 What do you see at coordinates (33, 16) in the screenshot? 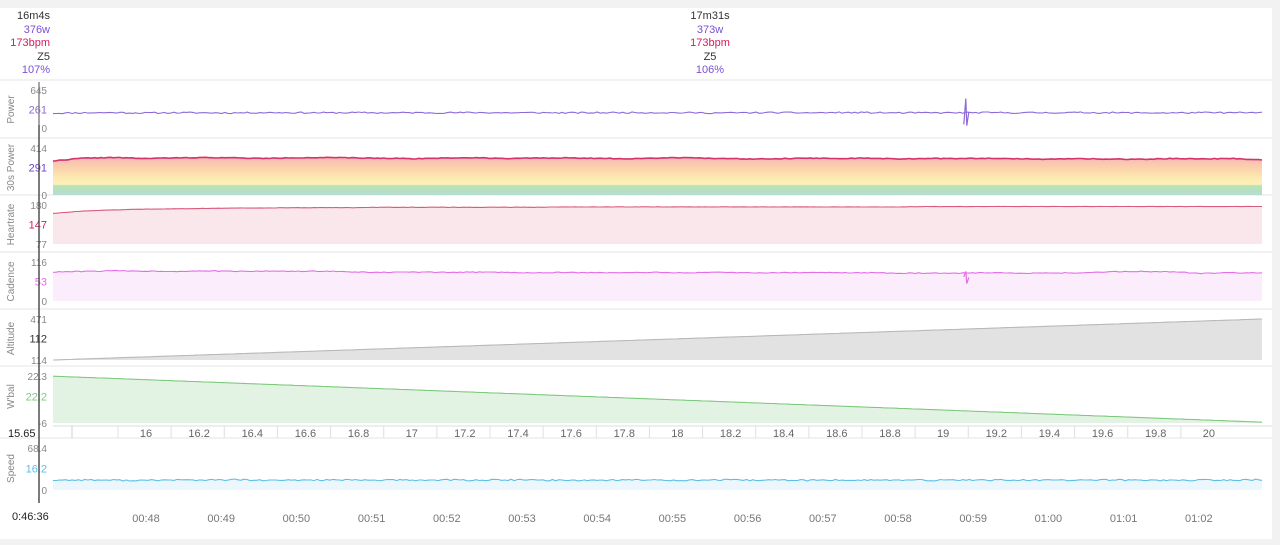
I see `left-time: 16m4s` at bounding box center [33, 16].